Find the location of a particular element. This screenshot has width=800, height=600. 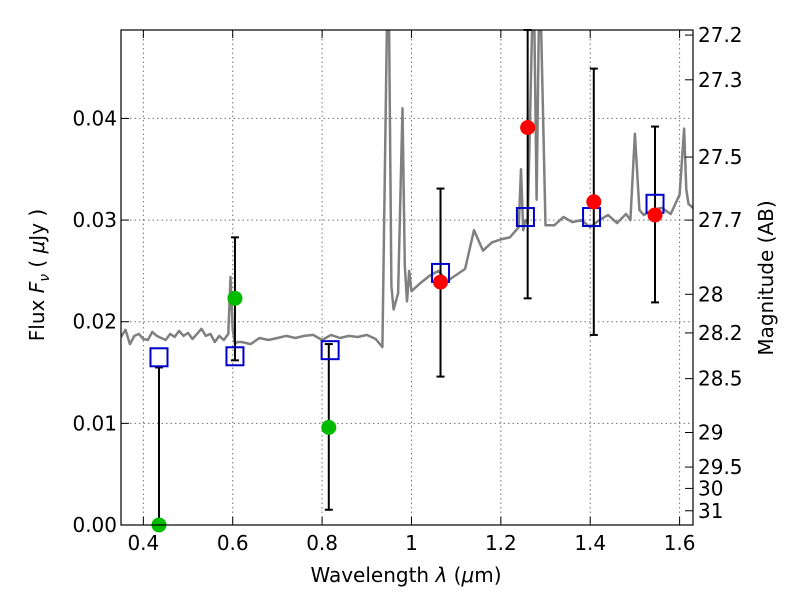

right-tick-label: 27.7 is located at coordinates (720, 220).